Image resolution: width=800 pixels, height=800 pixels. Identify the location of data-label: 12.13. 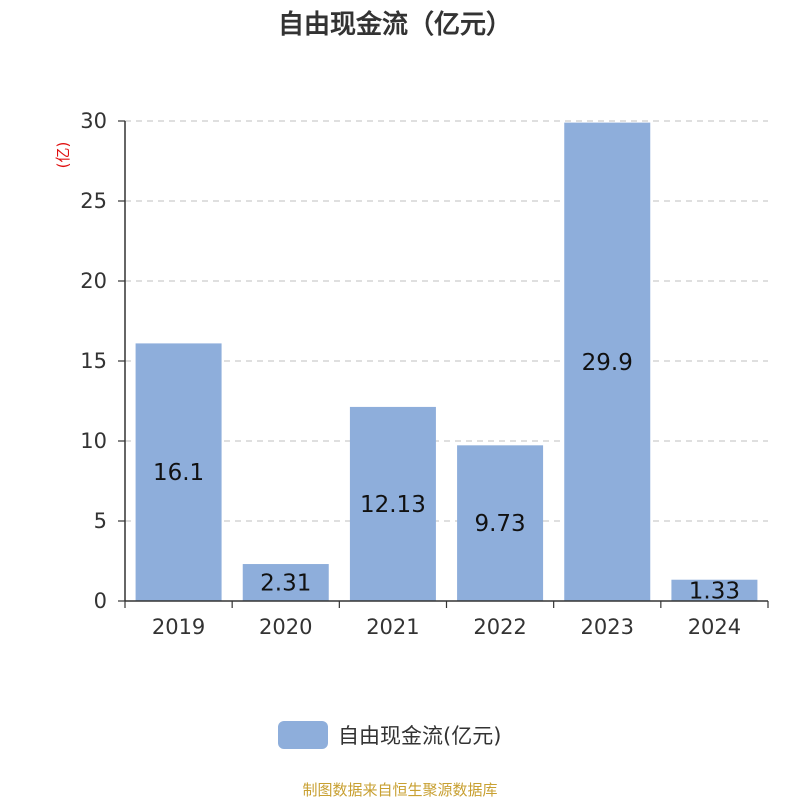
(393, 505).